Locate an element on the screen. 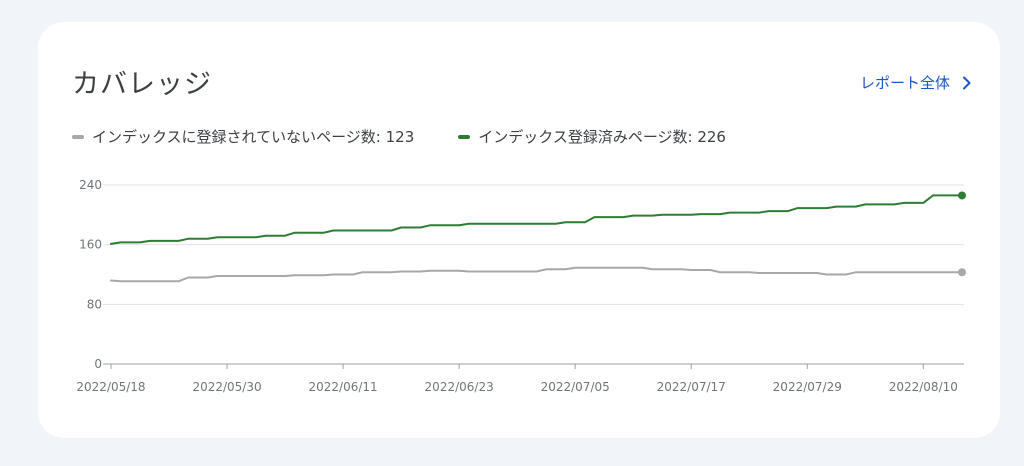  legend-swatch-not-indexed is located at coordinates (78, 136).